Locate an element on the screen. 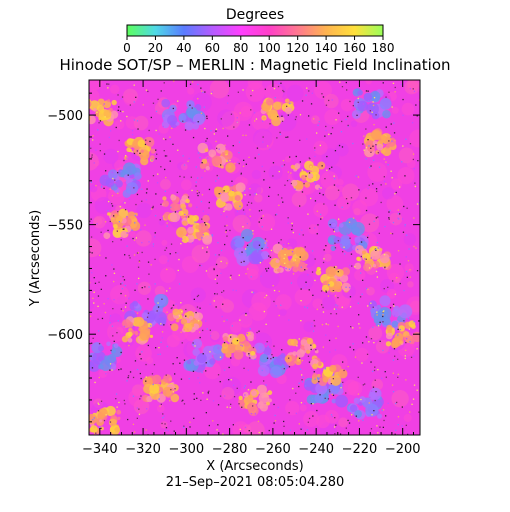 This screenshot has height=512, width=510. x-tick-label: −300 is located at coordinates (186, 449).